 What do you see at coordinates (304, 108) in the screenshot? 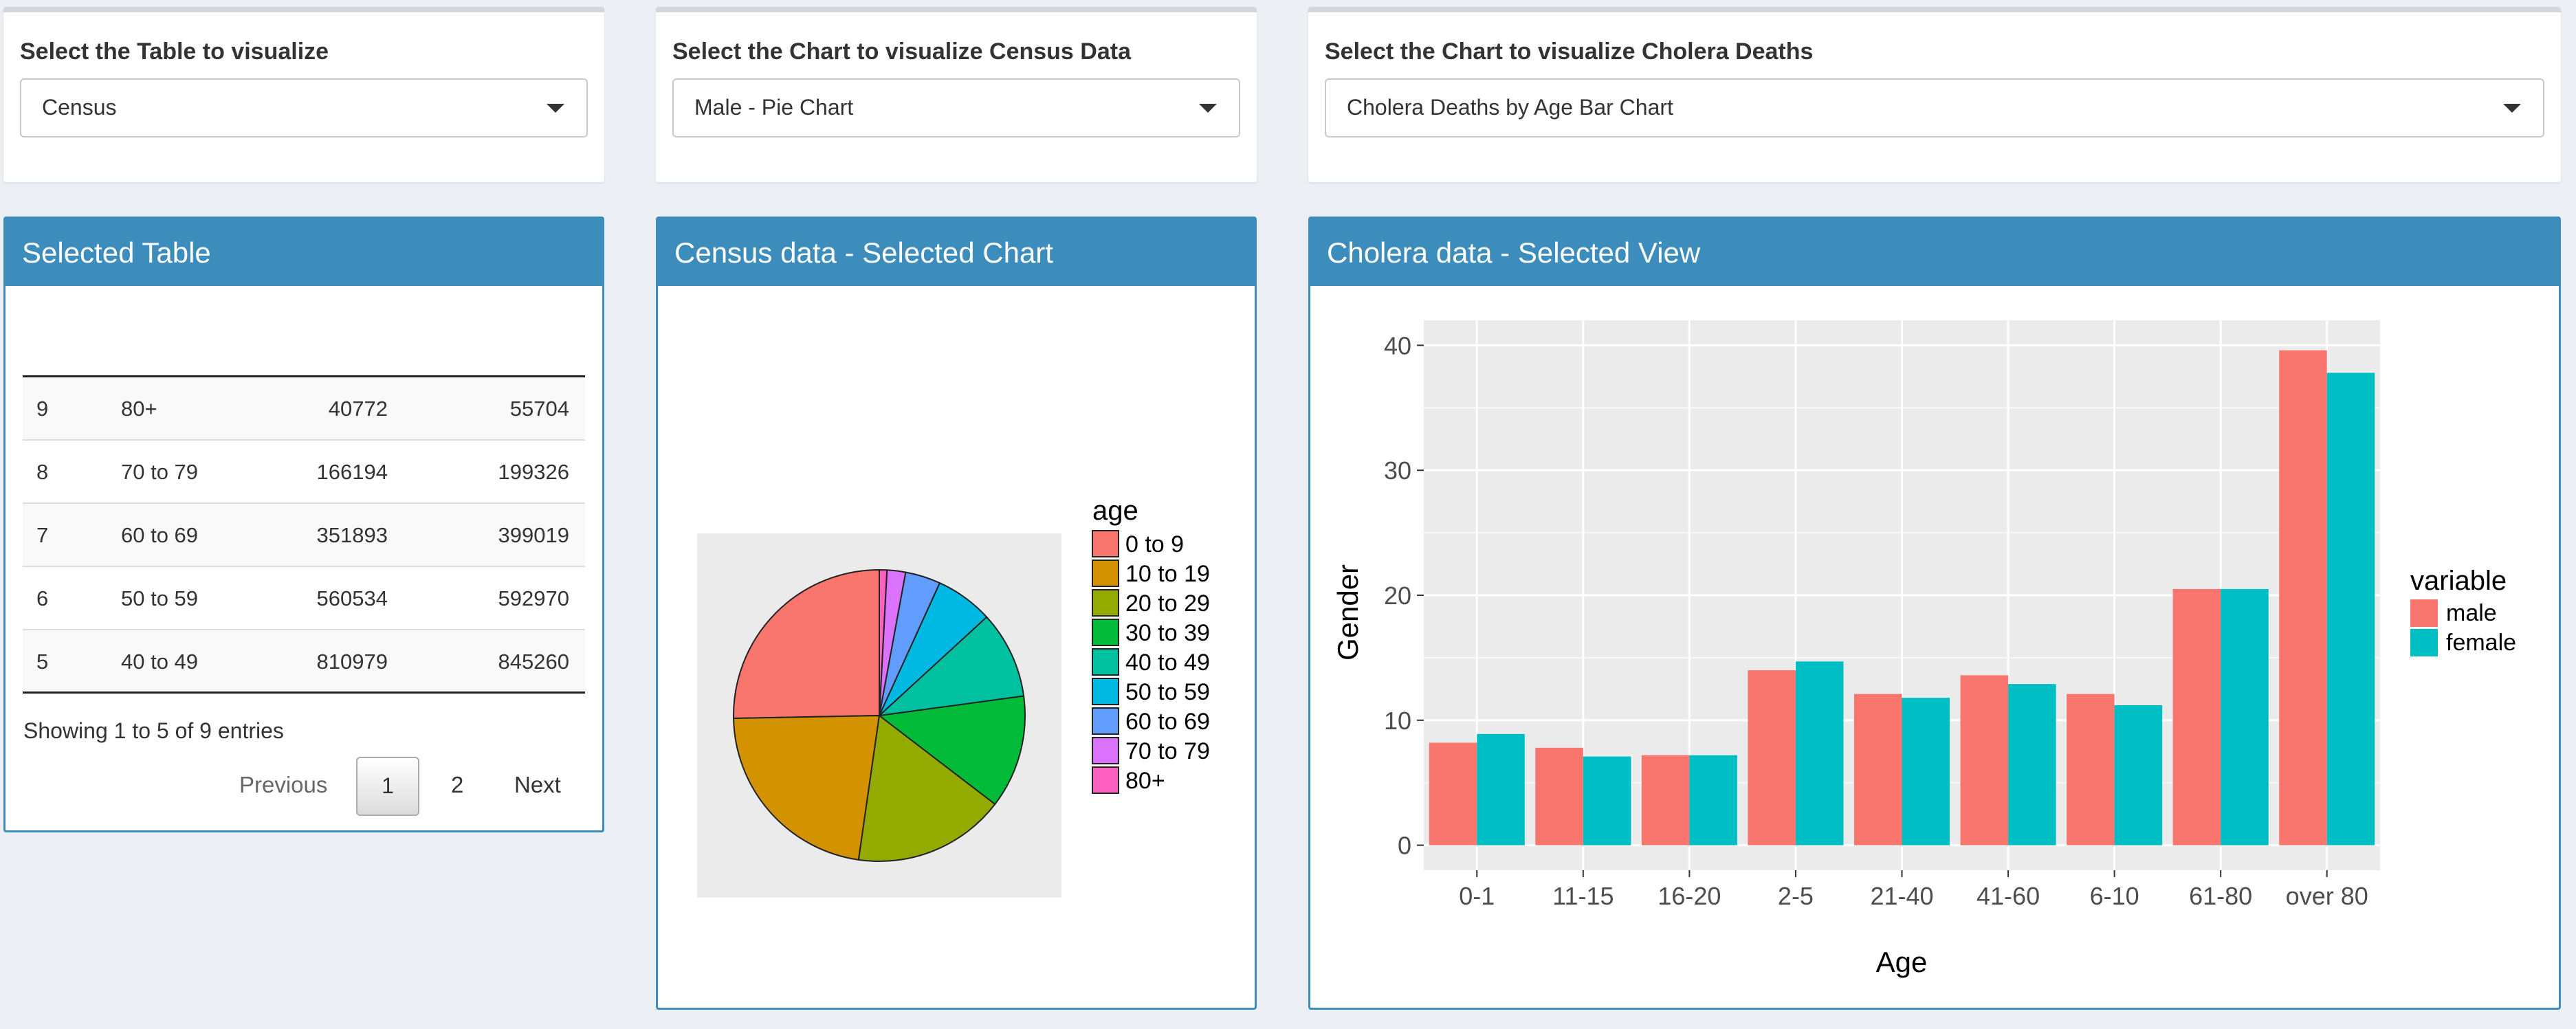
I see `table-select: Census` at bounding box center [304, 108].